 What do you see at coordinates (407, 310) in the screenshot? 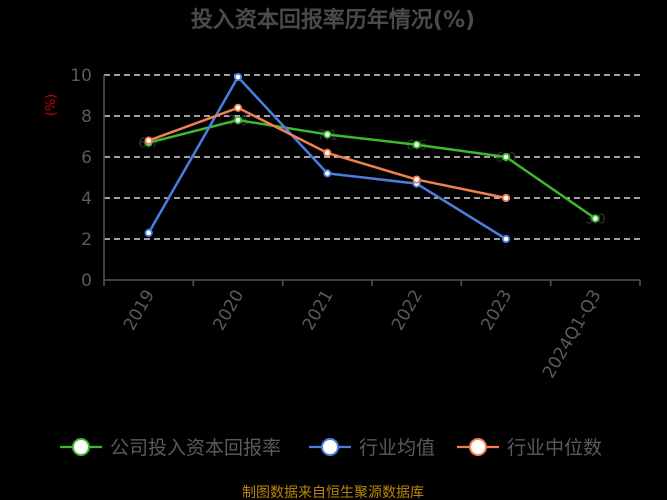
I see `x-tick-label: 2022` at bounding box center [407, 310].